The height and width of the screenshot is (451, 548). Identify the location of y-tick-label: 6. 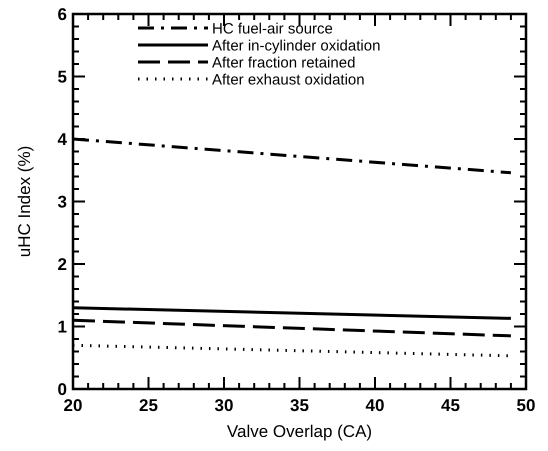
(62, 14).